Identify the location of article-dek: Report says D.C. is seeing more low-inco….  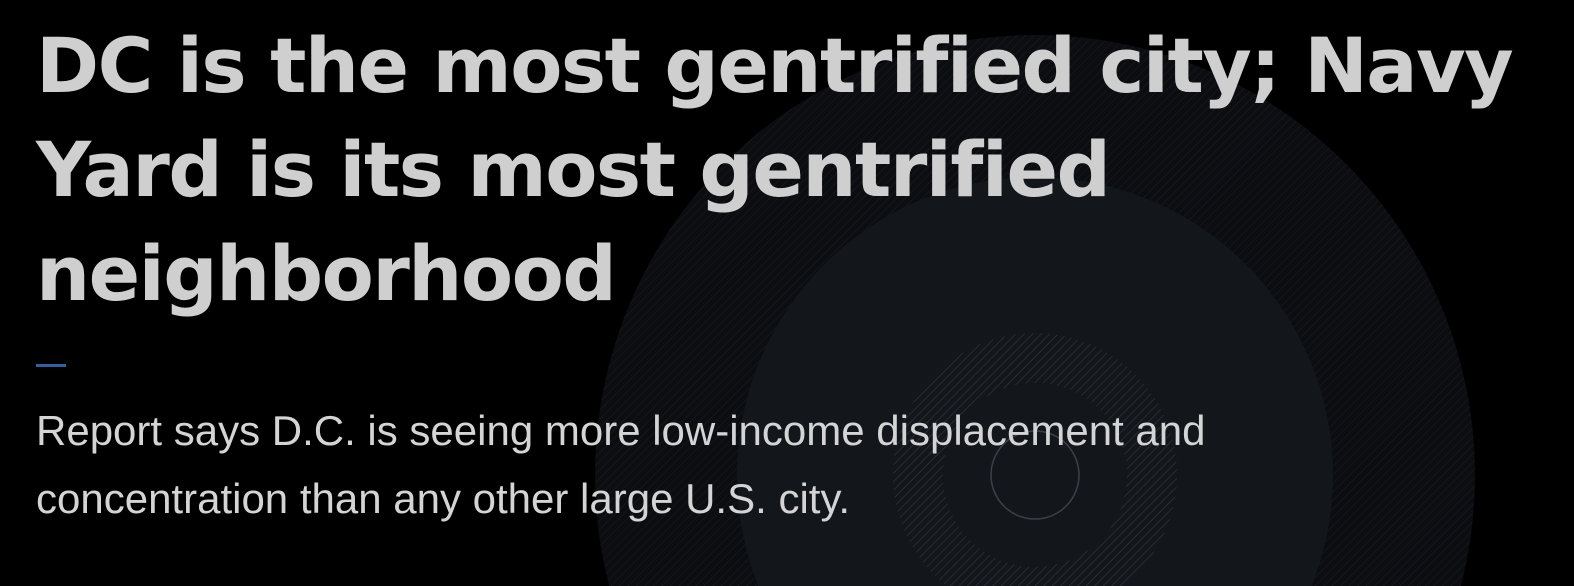
(621, 464).